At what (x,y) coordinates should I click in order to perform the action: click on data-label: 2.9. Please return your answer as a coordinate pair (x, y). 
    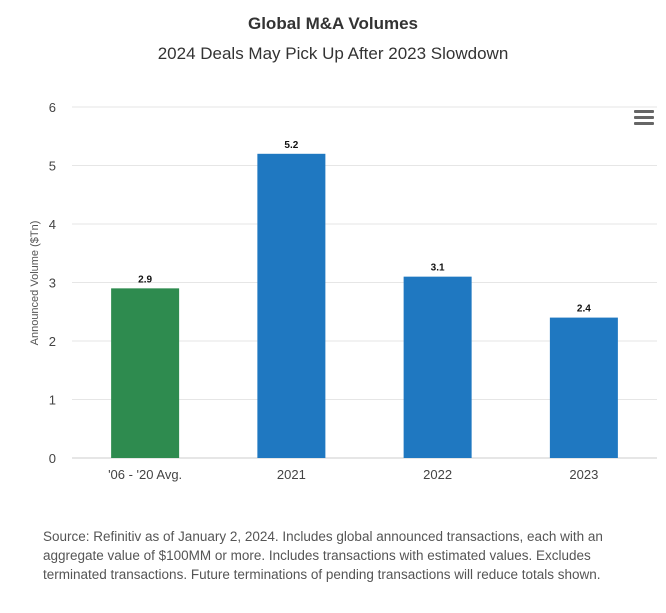
    Looking at the image, I should click on (145, 279).